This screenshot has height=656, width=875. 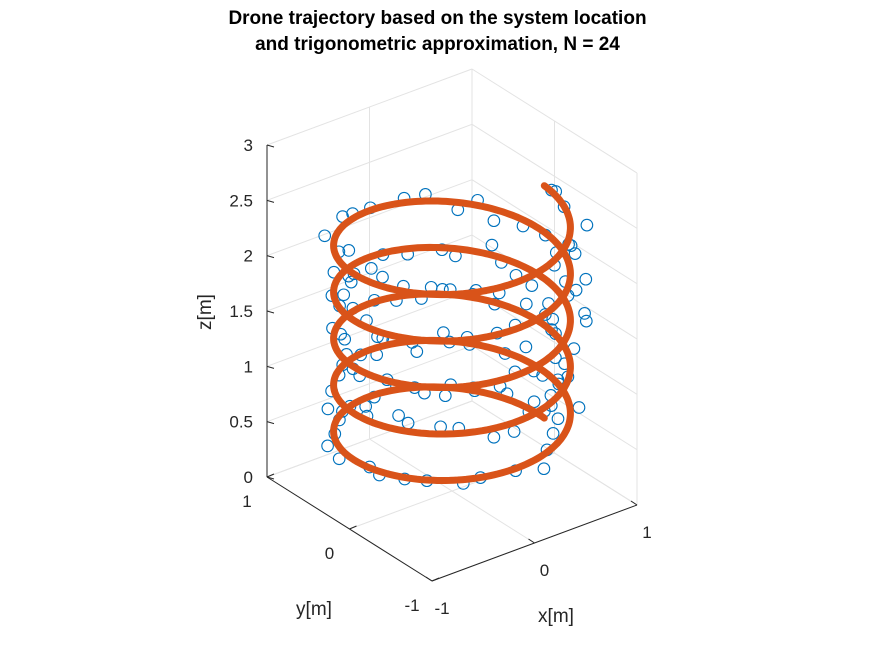 I want to click on x-tick-label: 0, so click(x=544, y=570).